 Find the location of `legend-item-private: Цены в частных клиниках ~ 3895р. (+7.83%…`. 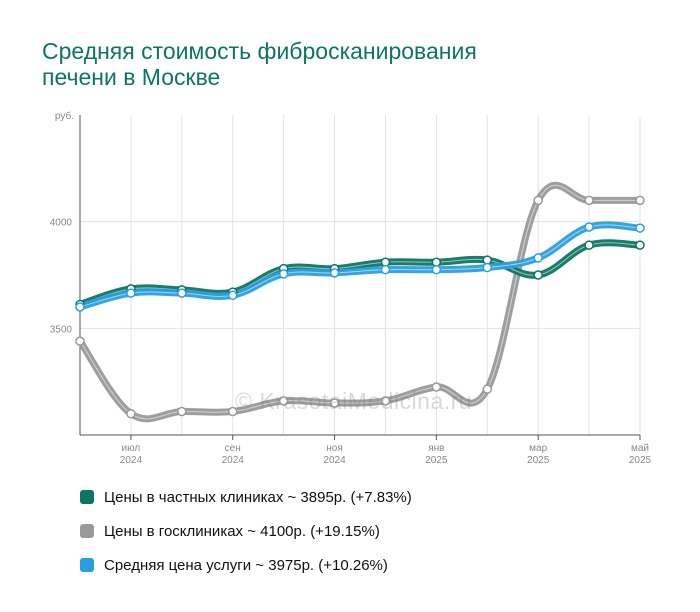

legend-item-private: Цены в частных клиниках ~ 3895р. (+7.83%… is located at coordinates (246, 497).